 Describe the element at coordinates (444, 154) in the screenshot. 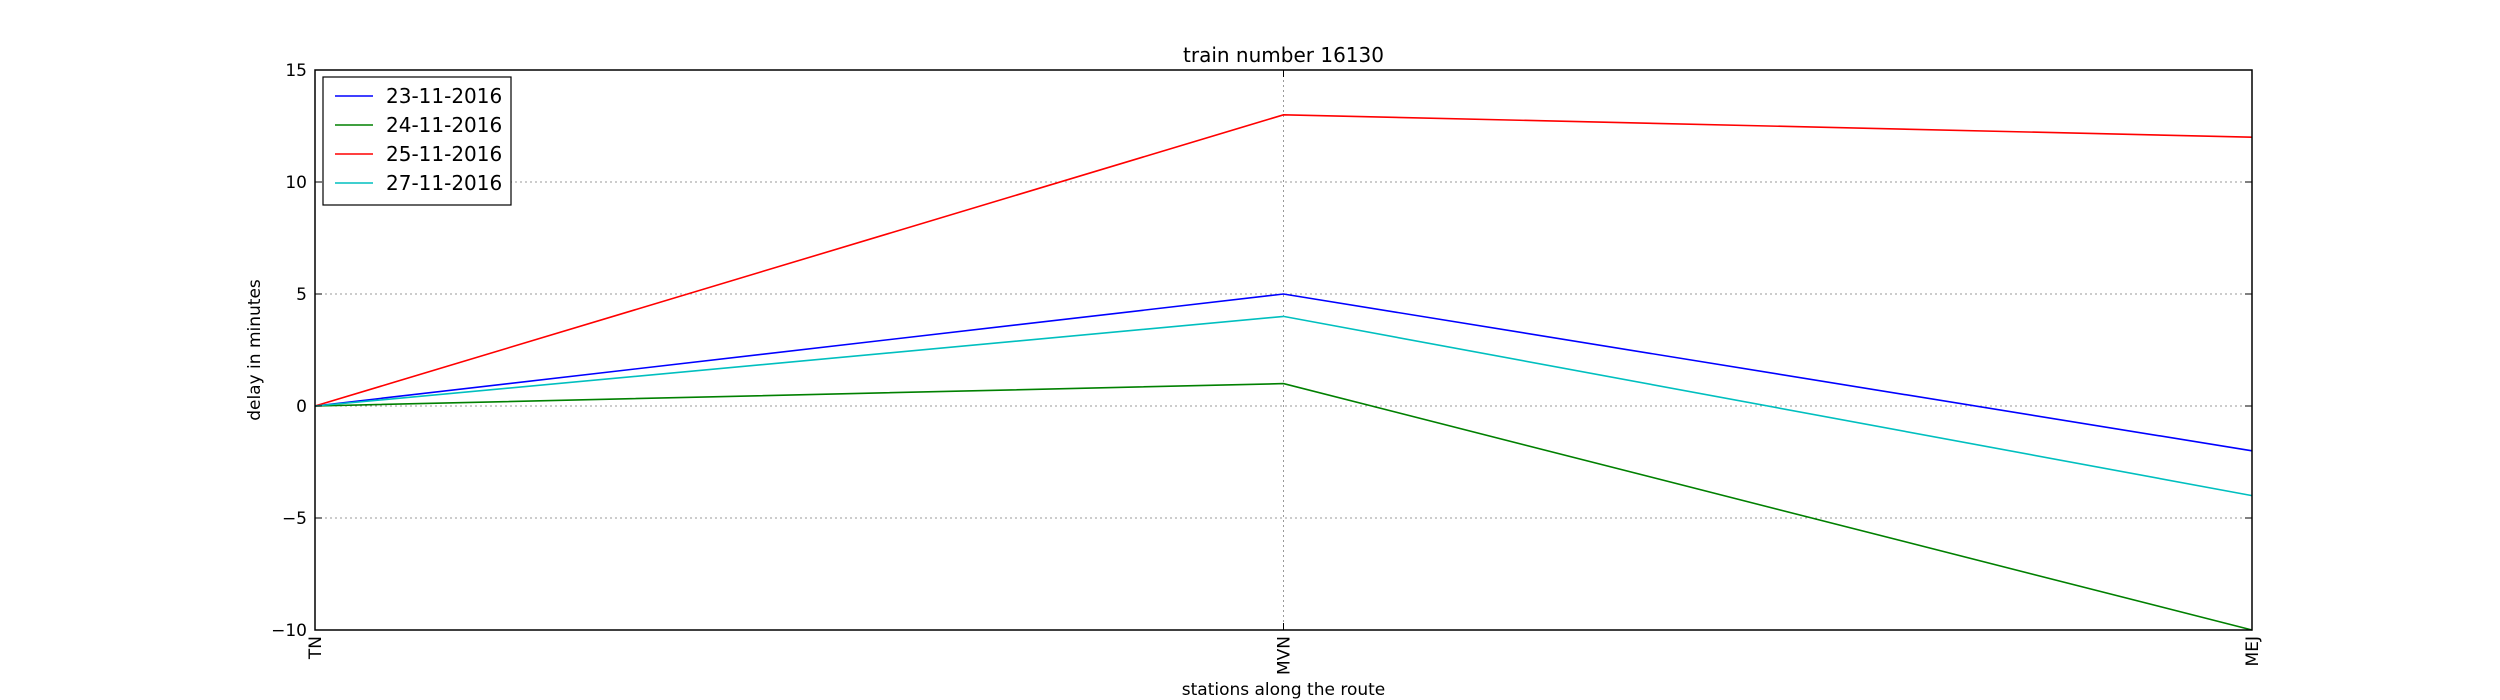

I see `legend-label: 25-11-2016` at that location.